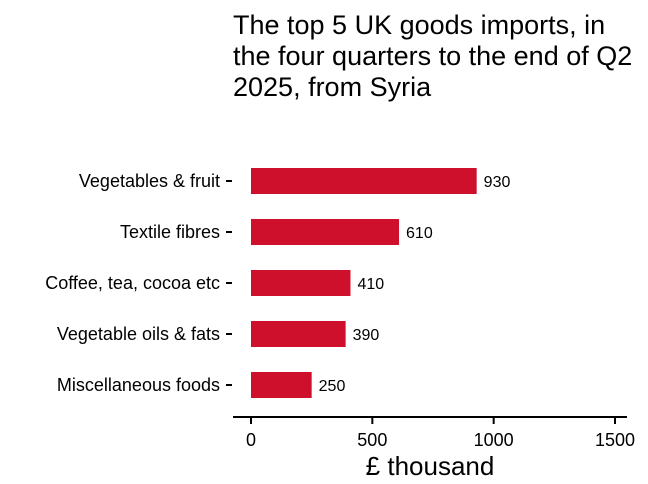 The width and height of the screenshot is (648, 484). Describe the element at coordinates (372, 440) in the screenshot. I see `x-tick-label: 500` at that location.